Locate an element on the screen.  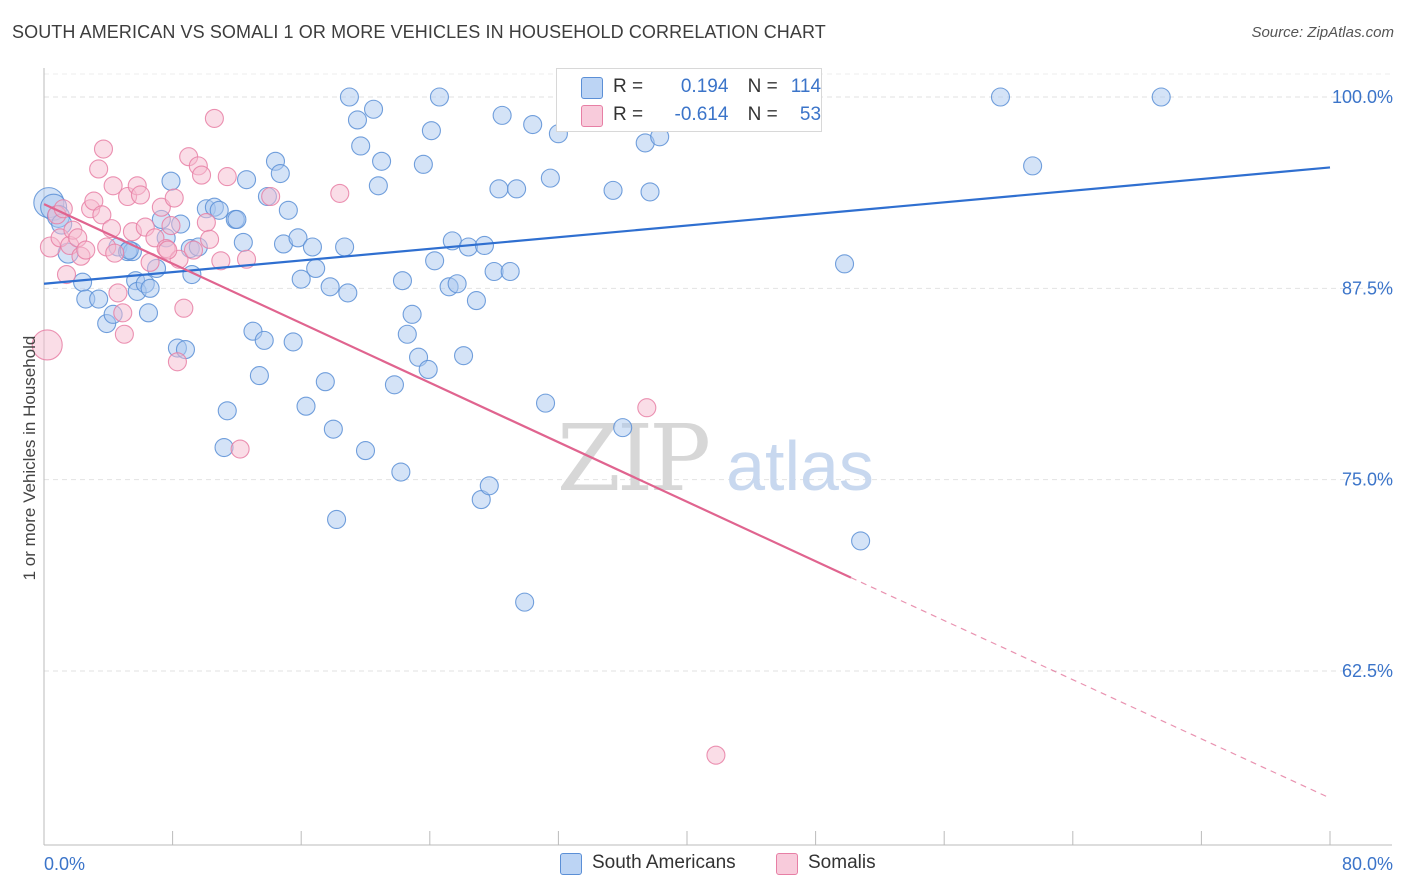
legend-r-label: R = is located at coordinates (628, 86).